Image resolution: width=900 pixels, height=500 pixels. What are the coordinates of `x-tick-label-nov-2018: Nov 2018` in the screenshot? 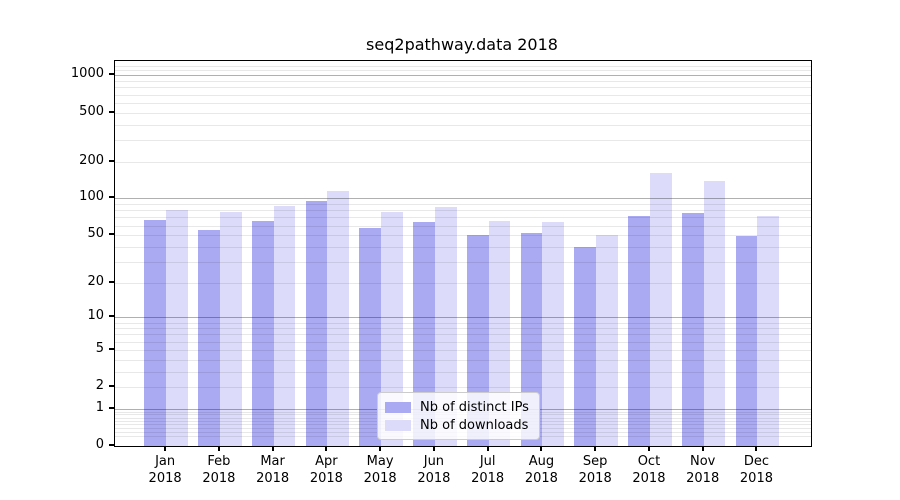 It's located at (703, 470).